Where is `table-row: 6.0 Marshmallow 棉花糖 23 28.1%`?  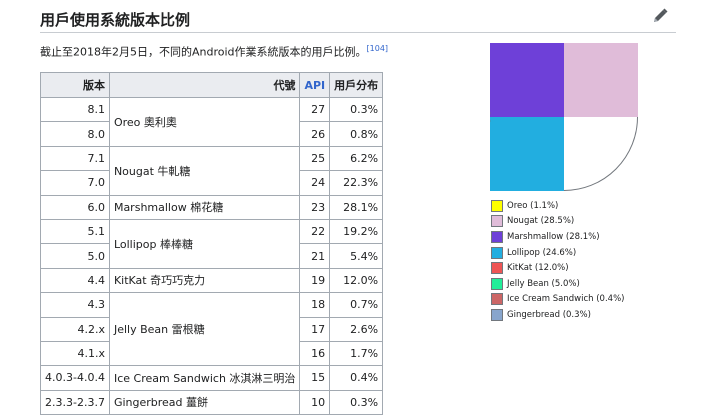 table-row: 6.0 Marshmallow 棉花糖 23 28.1% is located at coordinates (212, 207).